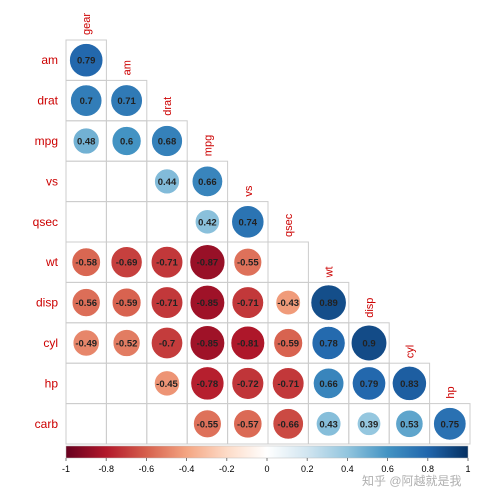 The width and height of the screenshot is (504, 504). I want to click on corr-value-wt-drat: -0.71, so click(167, 263).